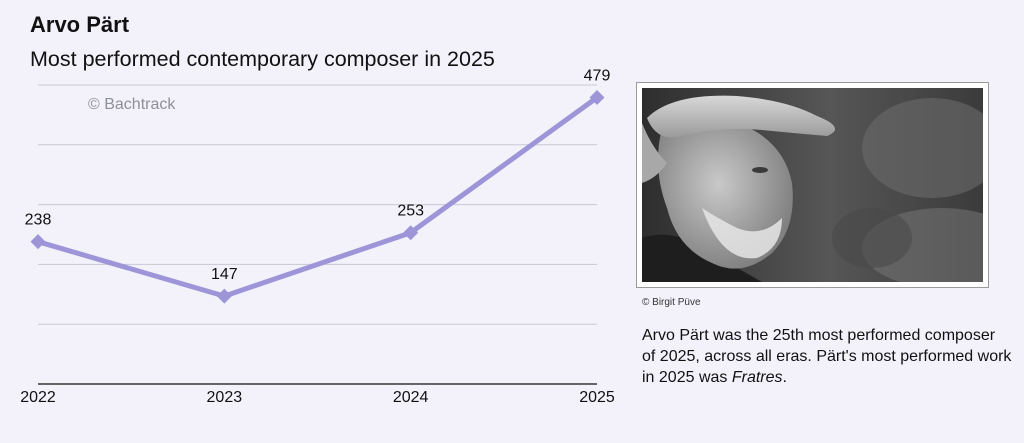 The image size is (1024, 443). What do you see at coordinates (597, 76) in the screenshot?
I see `data-label: 479` at bounding box center [597, 76].